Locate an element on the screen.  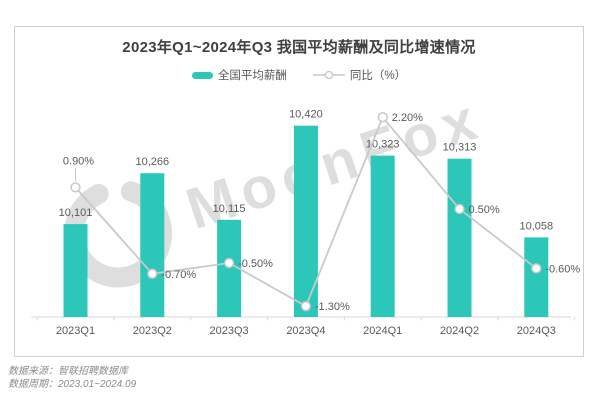
bar-2023Q2 is located at coordinates (152, 245).